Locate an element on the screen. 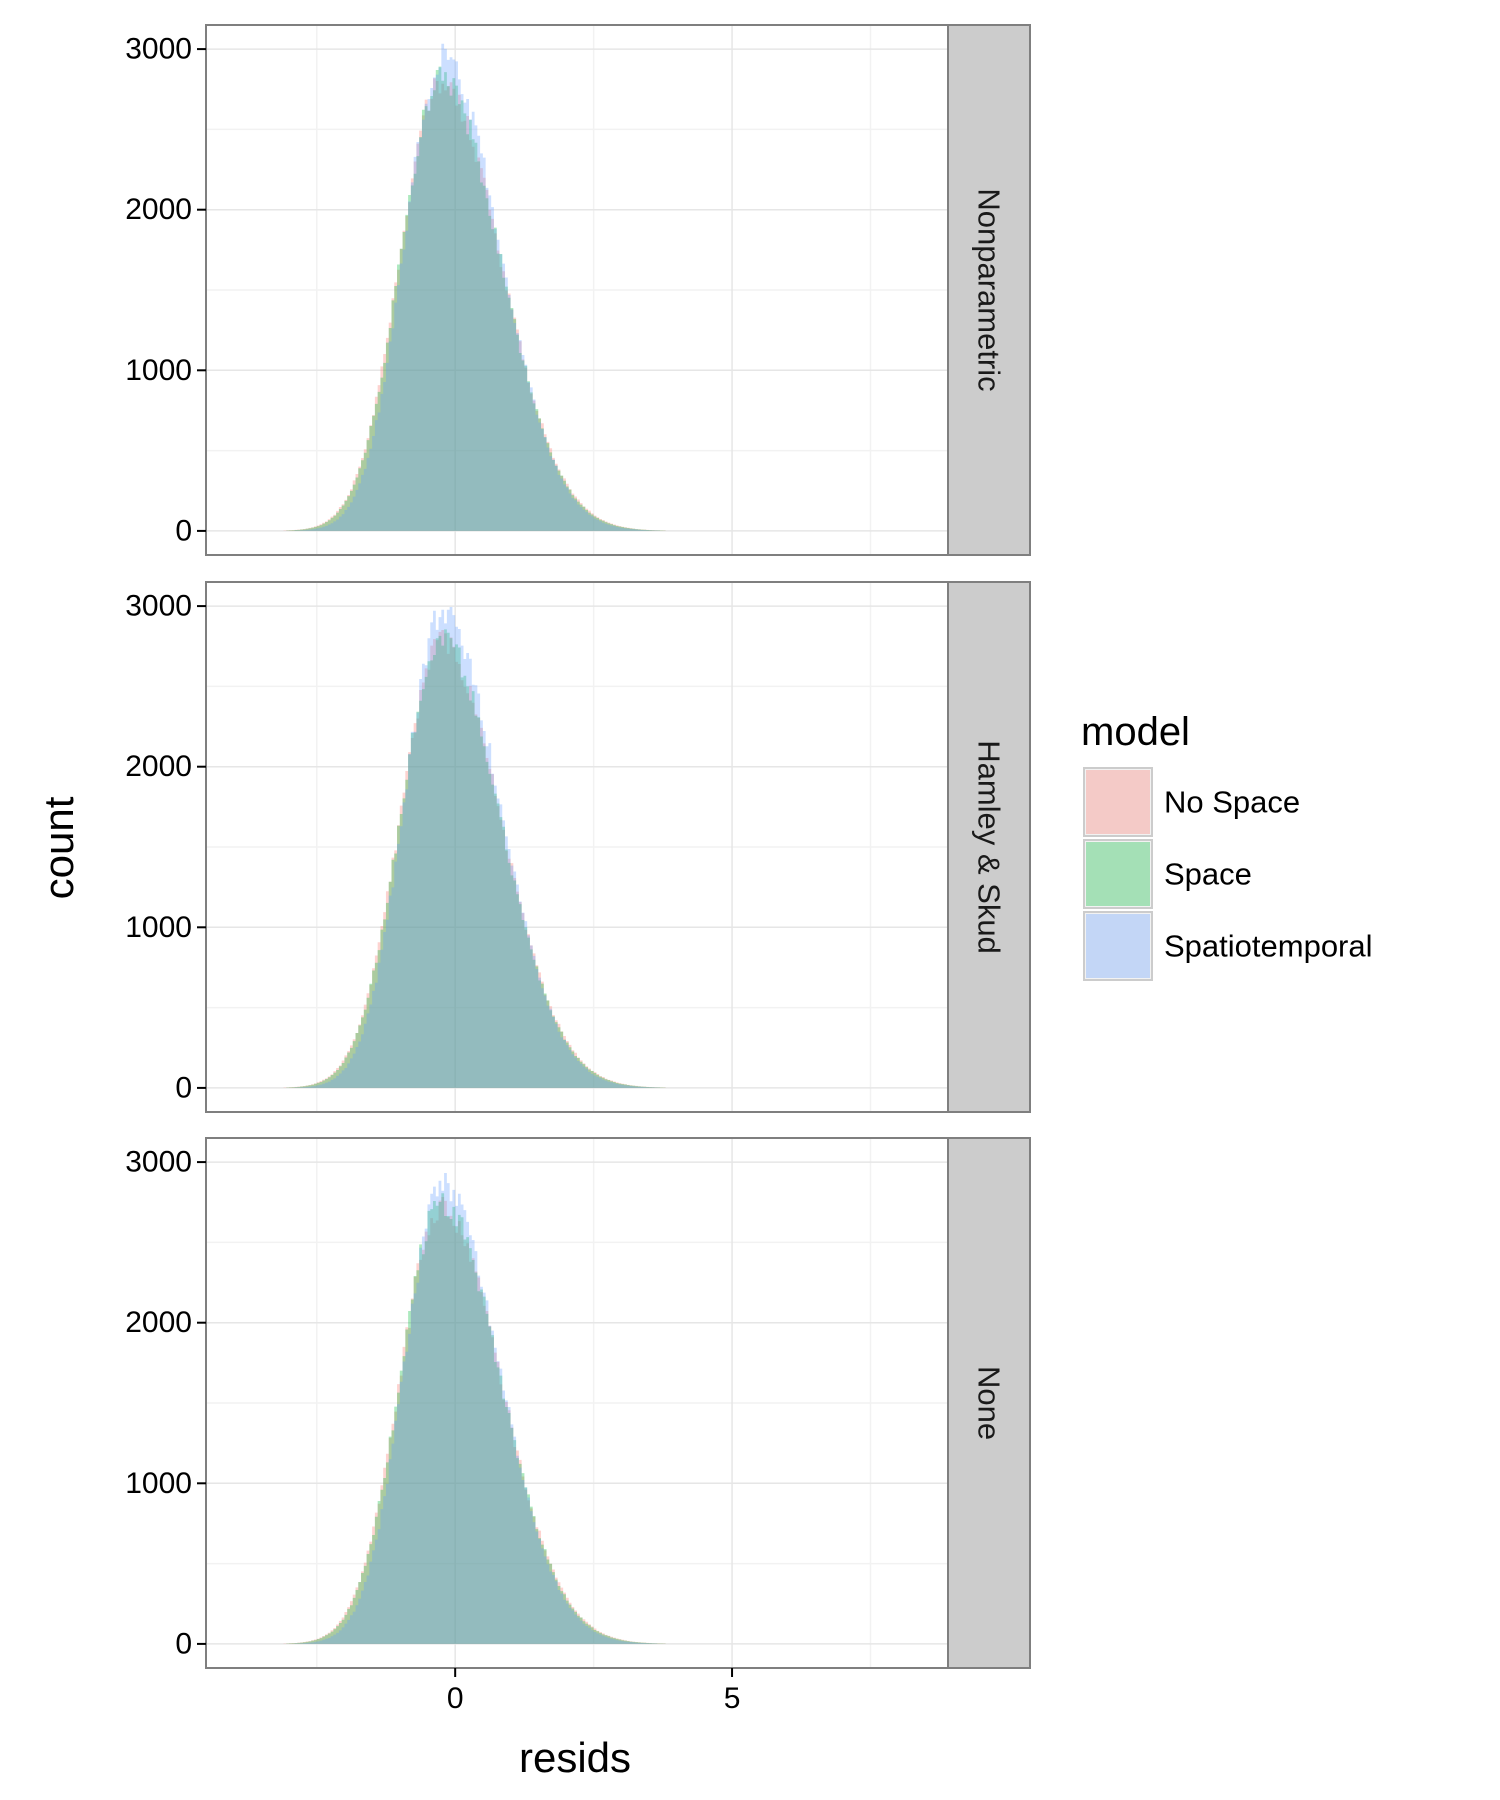  legend-title: model is located at coordinates (1135, 732).